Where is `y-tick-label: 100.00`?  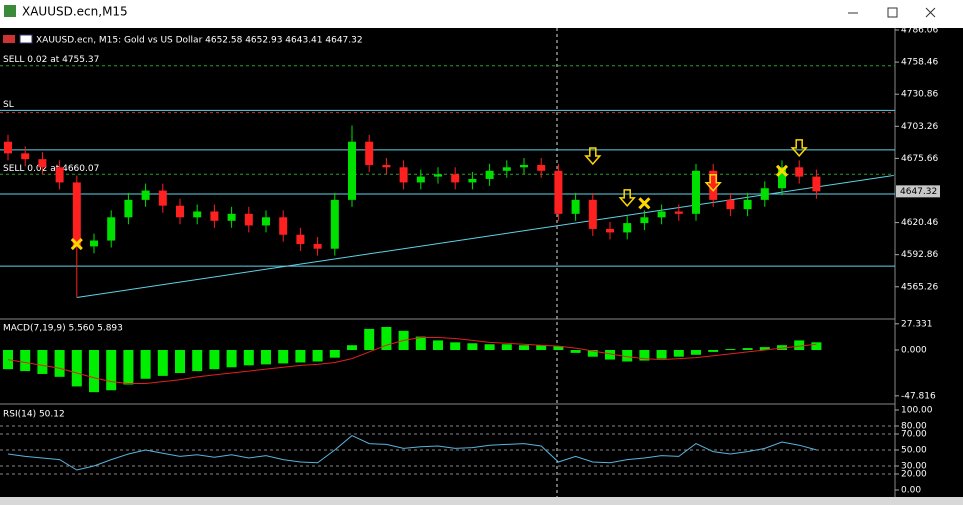 y-tick-label: 100.00 is located at coordinates (917, 411).